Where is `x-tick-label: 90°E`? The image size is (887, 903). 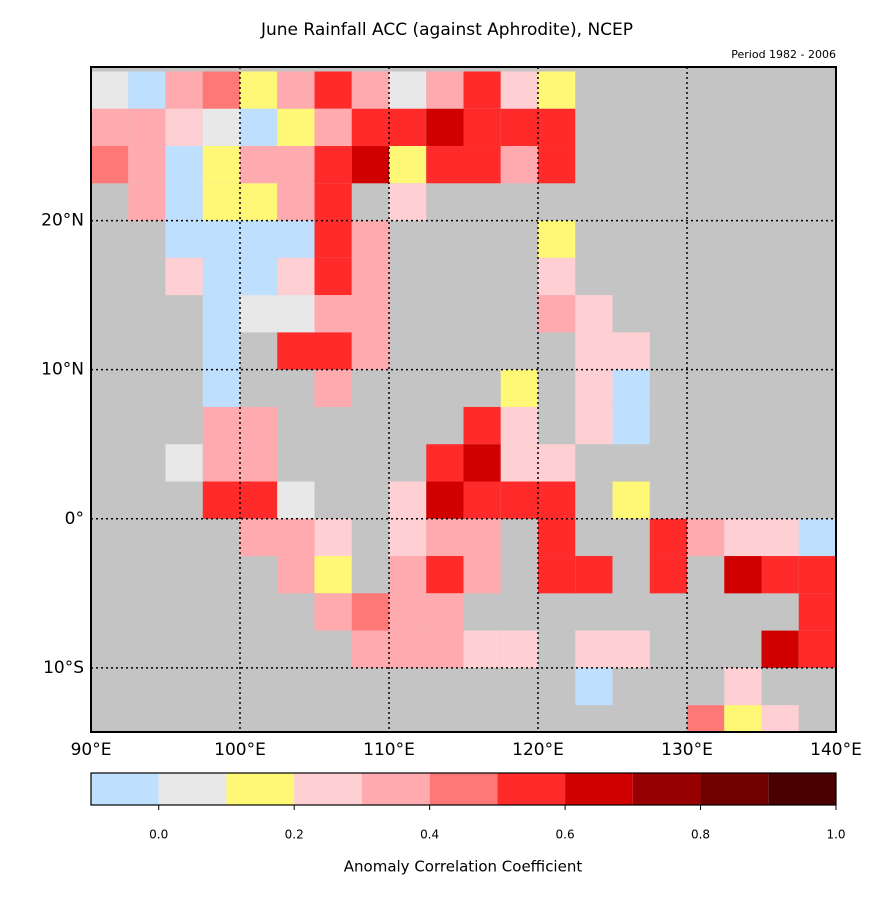
x-tick-label: 90°E is located at coordinates (91, 750).